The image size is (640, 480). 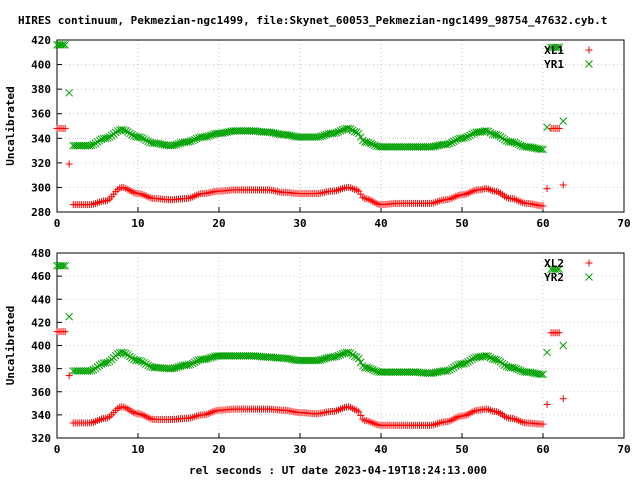 What do you see at coordinates (623, 449) in the screenshot?
I see `x-tick-label: 70` at bounding box center [623, 449].